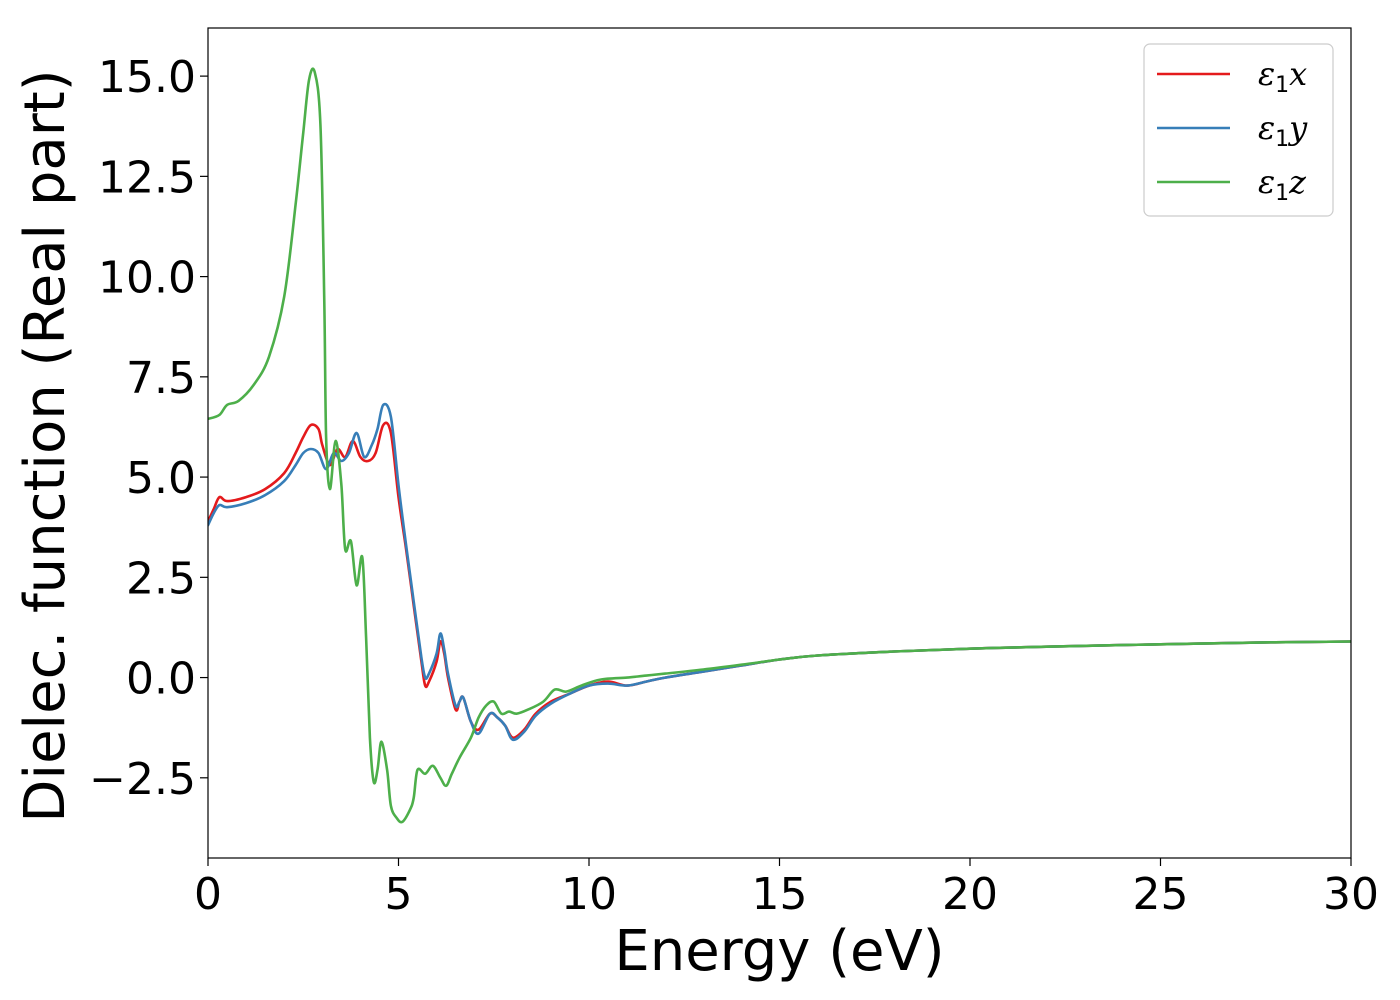  I want to click on x-axis-title: Energy (eV), so click(779, 951).